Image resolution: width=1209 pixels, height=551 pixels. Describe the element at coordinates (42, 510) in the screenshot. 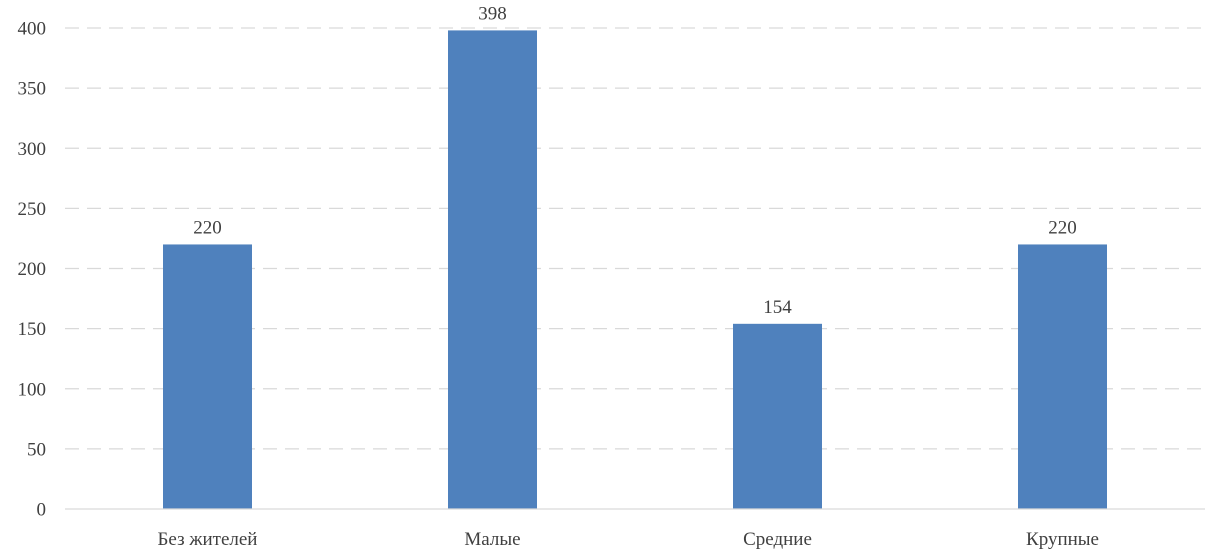

I see `y-tick-label: 0` at that location.